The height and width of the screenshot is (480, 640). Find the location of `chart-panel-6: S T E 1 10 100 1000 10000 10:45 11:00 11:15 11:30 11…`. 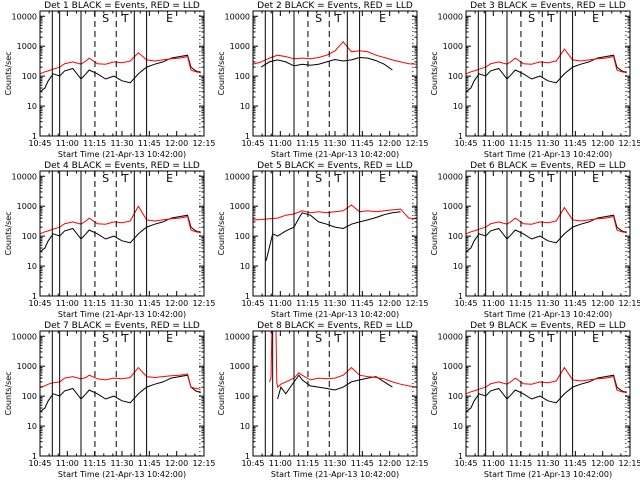

chart-panel-6: S T E 1 10 100 1000 10000 10:45 11:00 11:15 11:30 11… is located at coordinates (535, 240).